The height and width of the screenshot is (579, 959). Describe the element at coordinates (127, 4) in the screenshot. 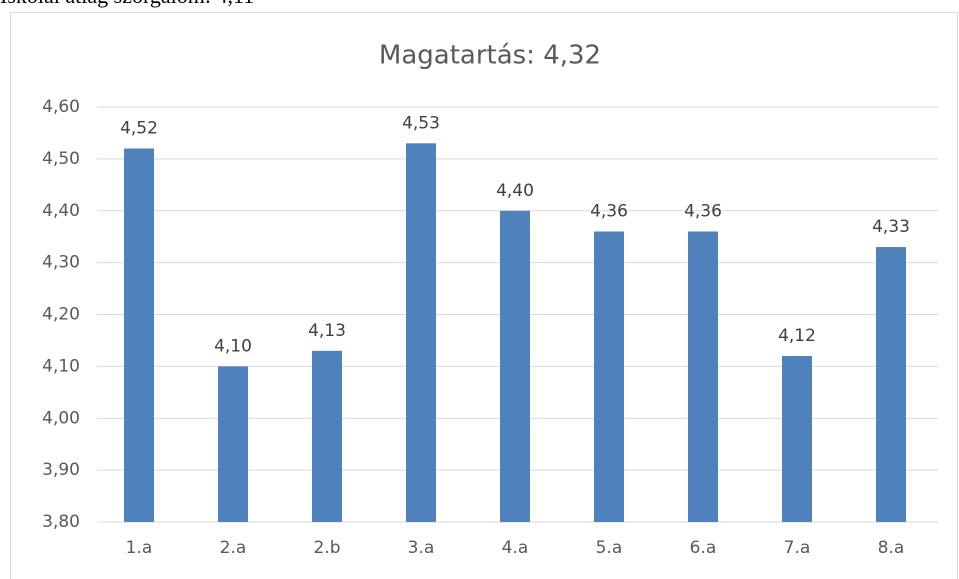

I see `caption: Iskolai átlag szorgalom: 4,11` at that location.